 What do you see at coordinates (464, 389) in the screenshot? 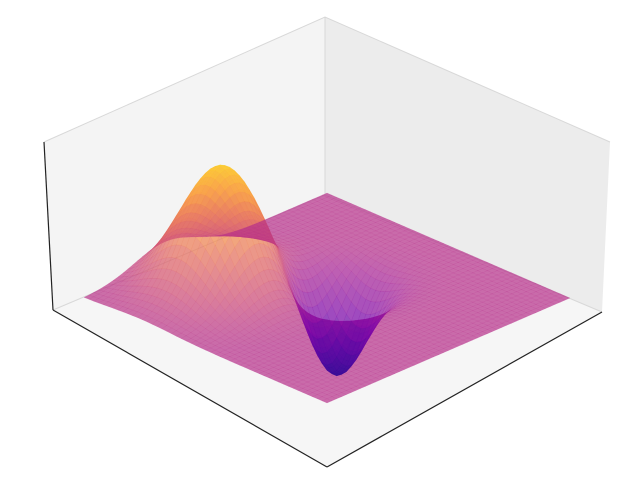
I see `y-axis-line` at bounding box center [464, 389].